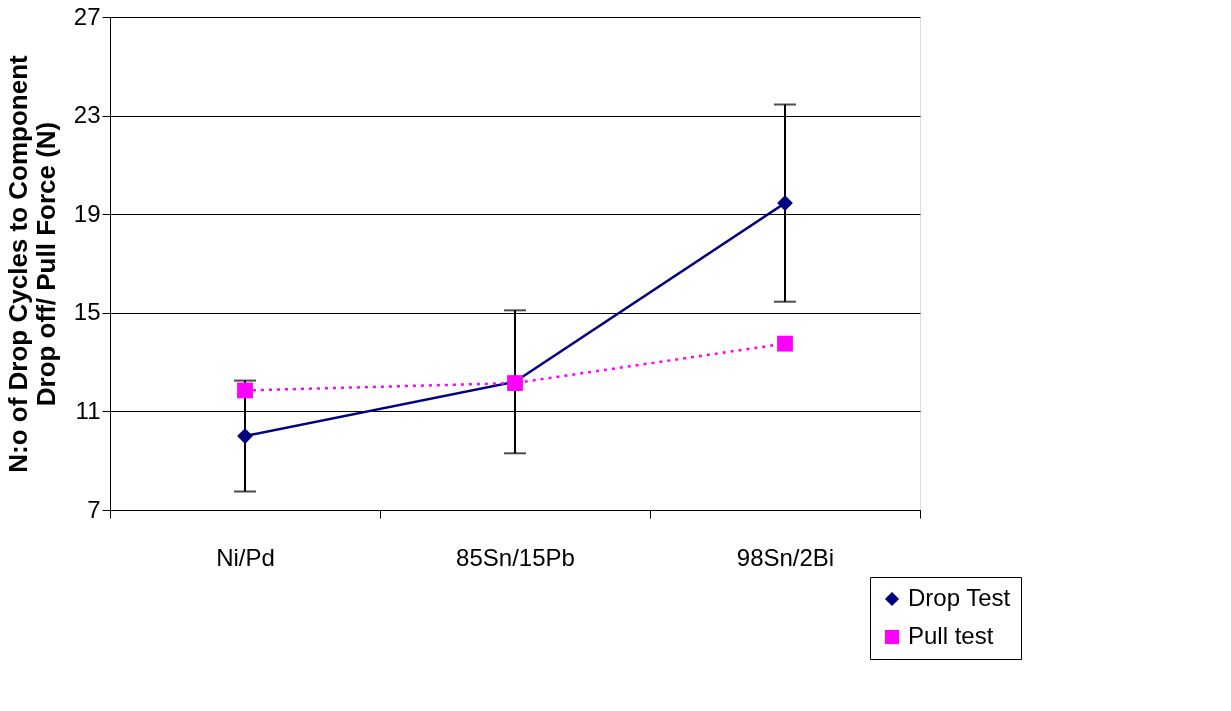 Image resolution: width=1231 pixels, height=711 pixels. What do you see at coordinates (959, 597) in the screenshot?
I see `legend-label: Drop Test` at bounding box center [959, 597].